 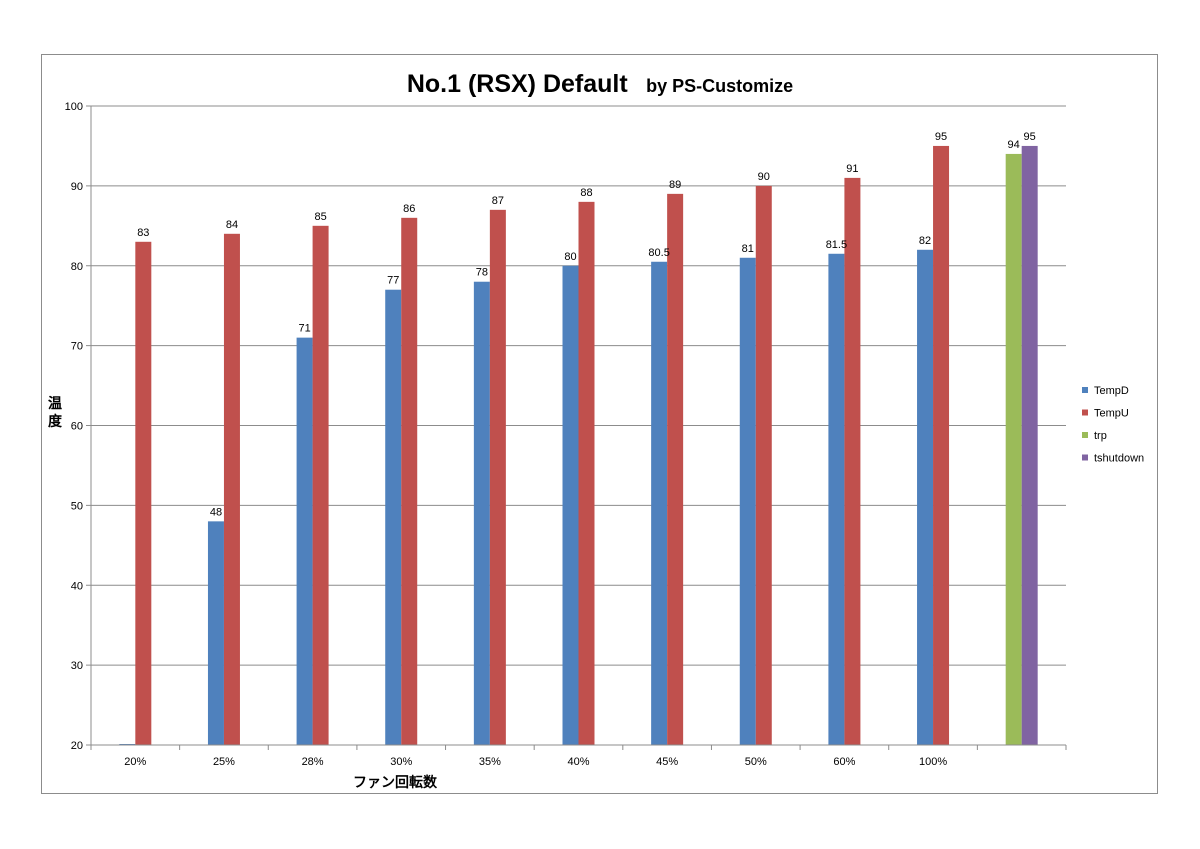 What do you see at coordinates (586, 473) in the screenshot?
I see `bar-tempu-40%` at bounding box center [586, 473].